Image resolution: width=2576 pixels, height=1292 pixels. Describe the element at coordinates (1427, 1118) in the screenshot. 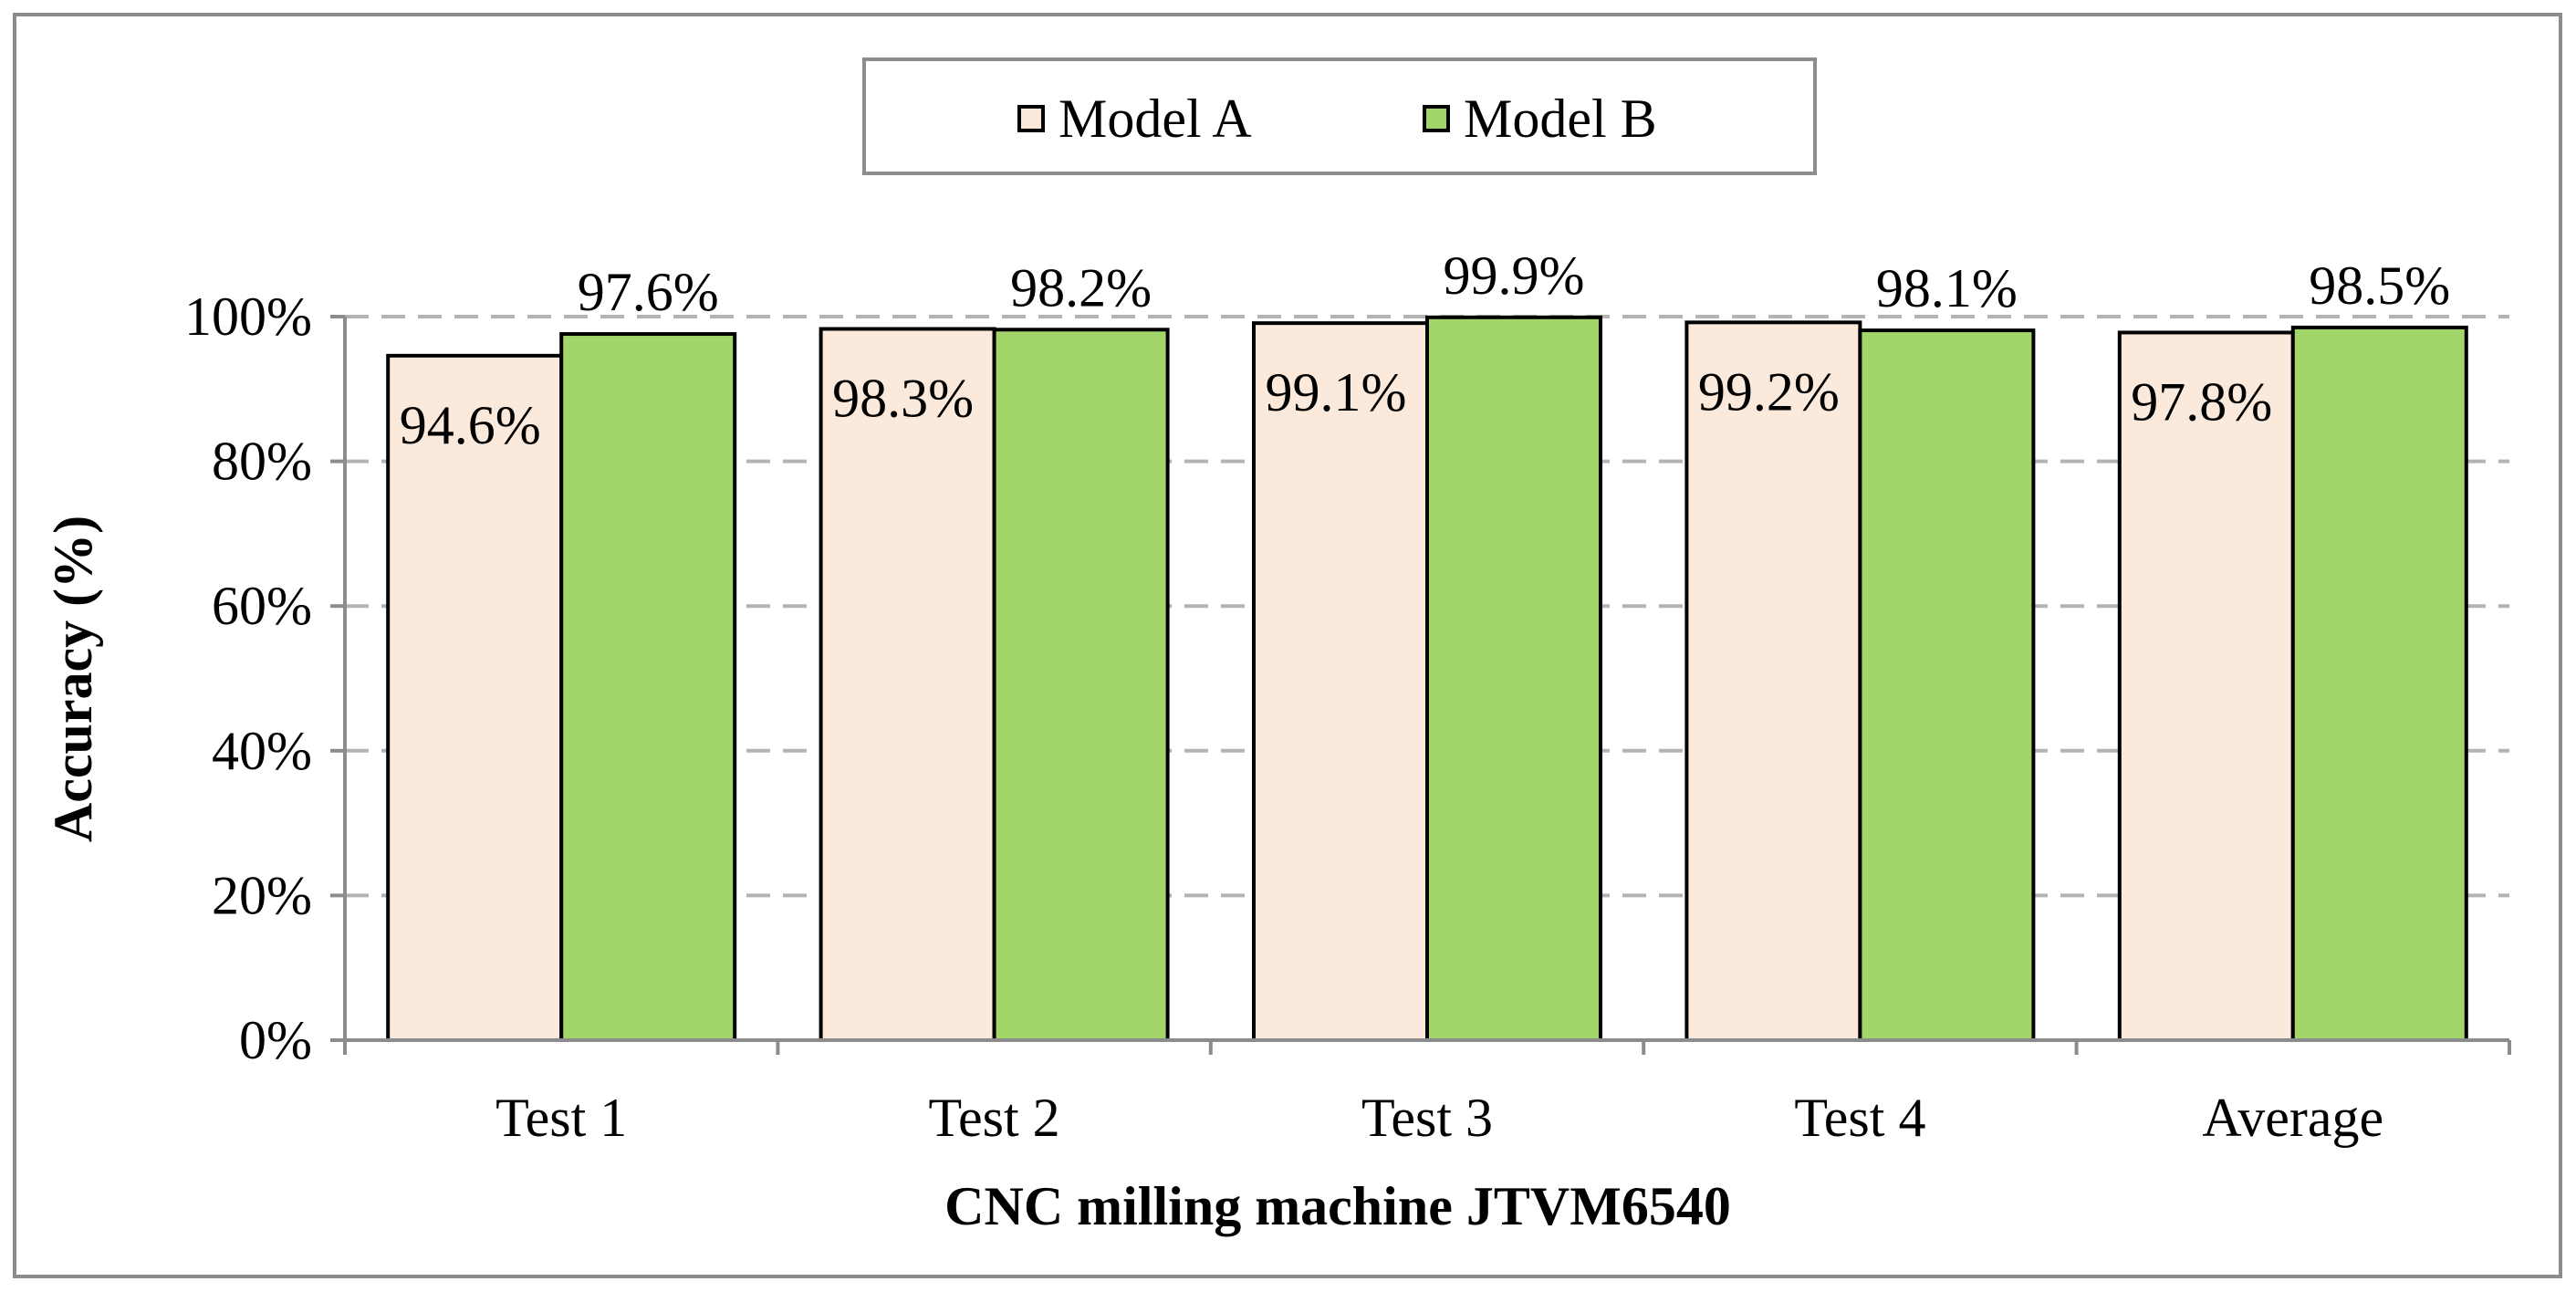

I see `x-tick-label-test-3: Test 3` at that location.